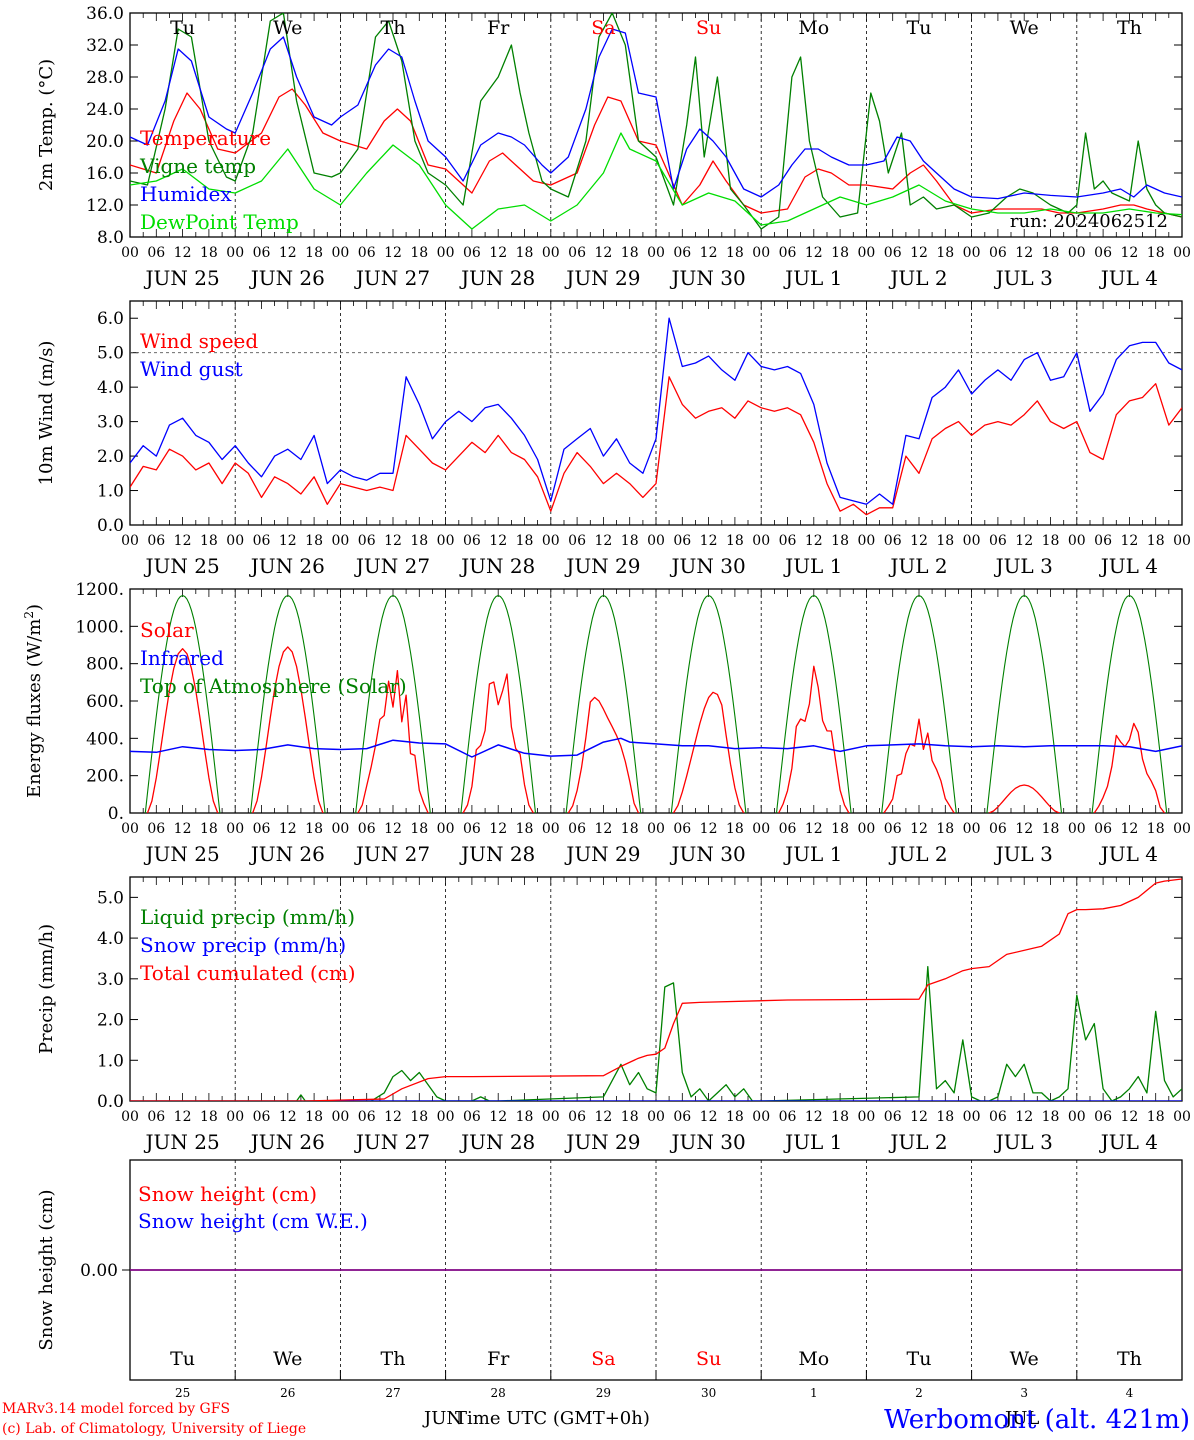 The width and height of the screenshot is (1194, 1440). I want to click on legend-item: Snow precip (mm/h), so click(243, 945).